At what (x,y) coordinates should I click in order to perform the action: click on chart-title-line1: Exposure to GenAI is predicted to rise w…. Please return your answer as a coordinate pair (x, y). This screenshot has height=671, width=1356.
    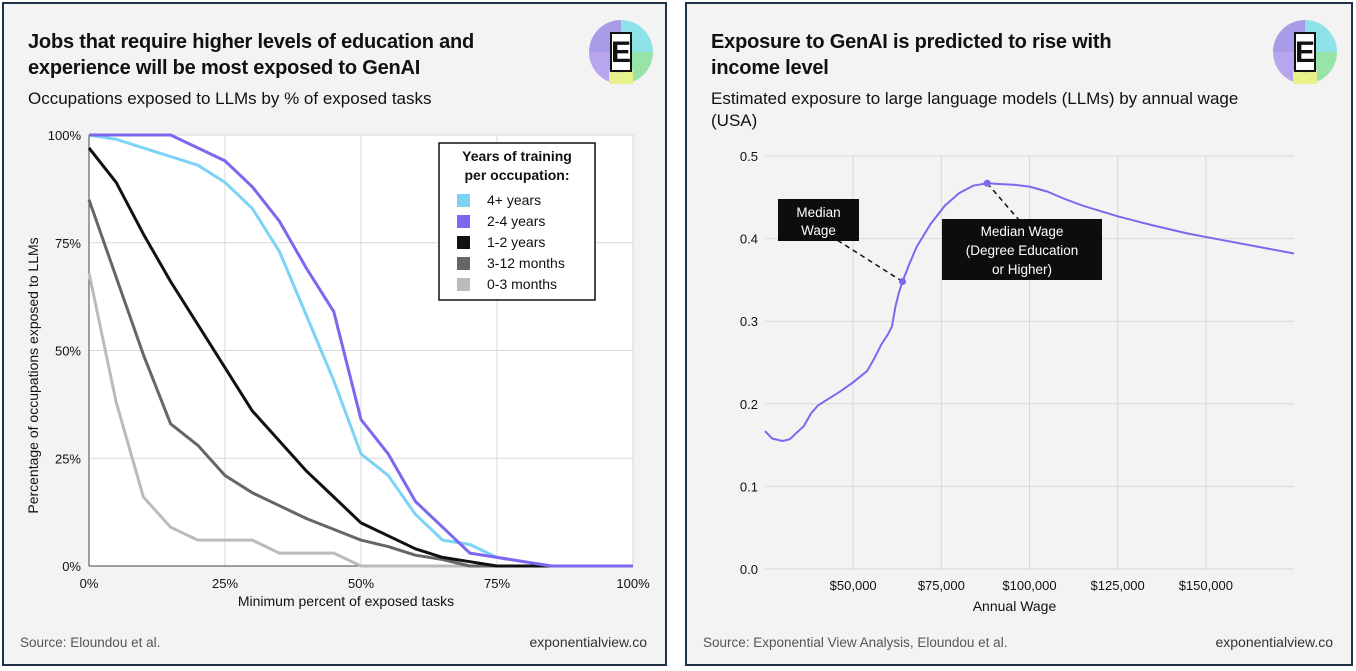
    Looking at the image, I should click on (911, 42).